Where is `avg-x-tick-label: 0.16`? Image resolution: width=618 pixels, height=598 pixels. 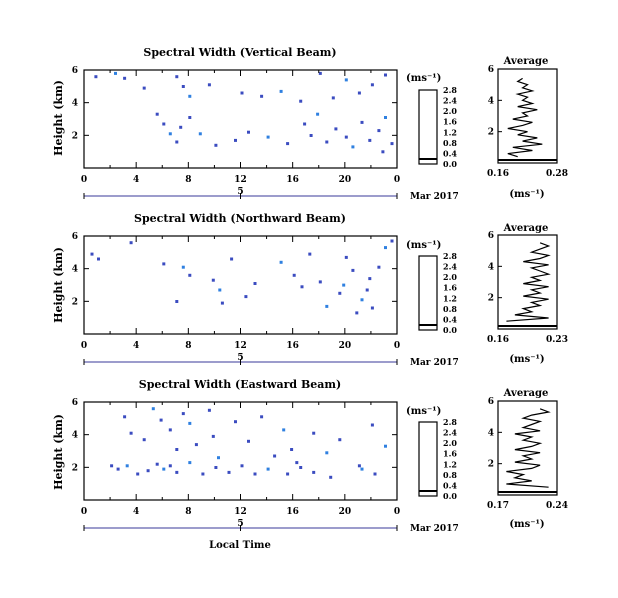 avg-x-tick-label: 0.16 is located at coordinates (498, 174).